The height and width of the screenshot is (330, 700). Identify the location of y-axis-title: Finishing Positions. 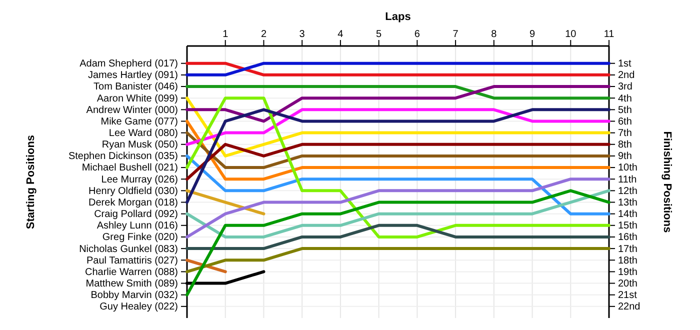
(667, 182).